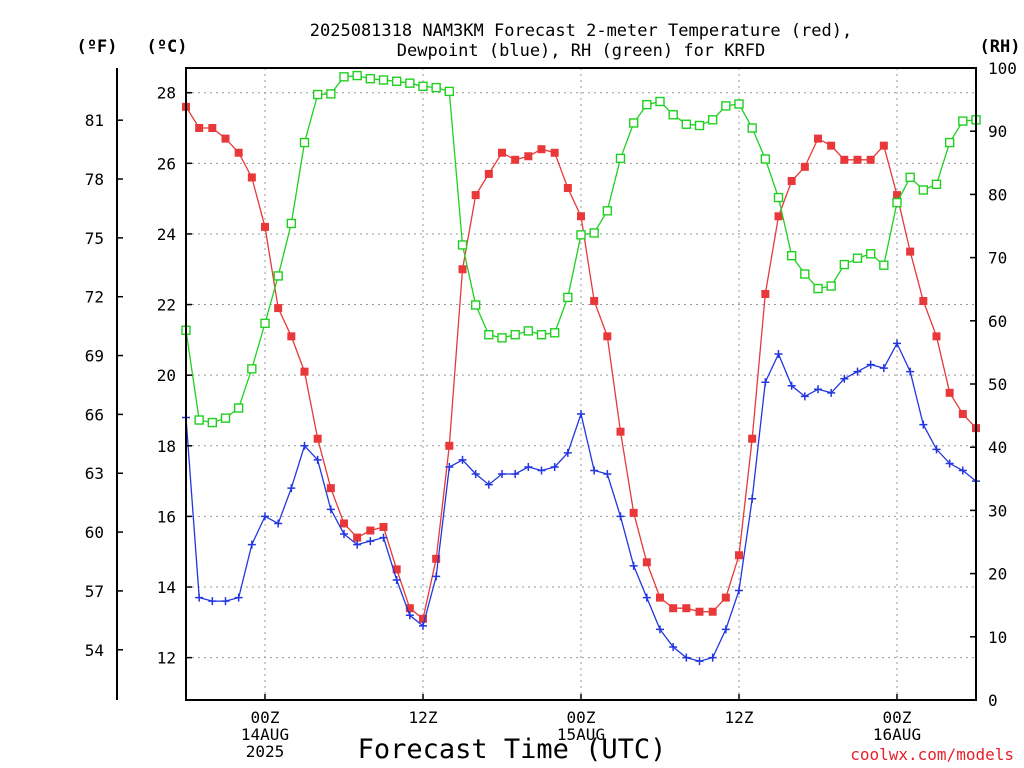  Describe the element at coordinates (94, 356) in the screenshot. I see `fahrenheit-tick-label: 69` at that location.